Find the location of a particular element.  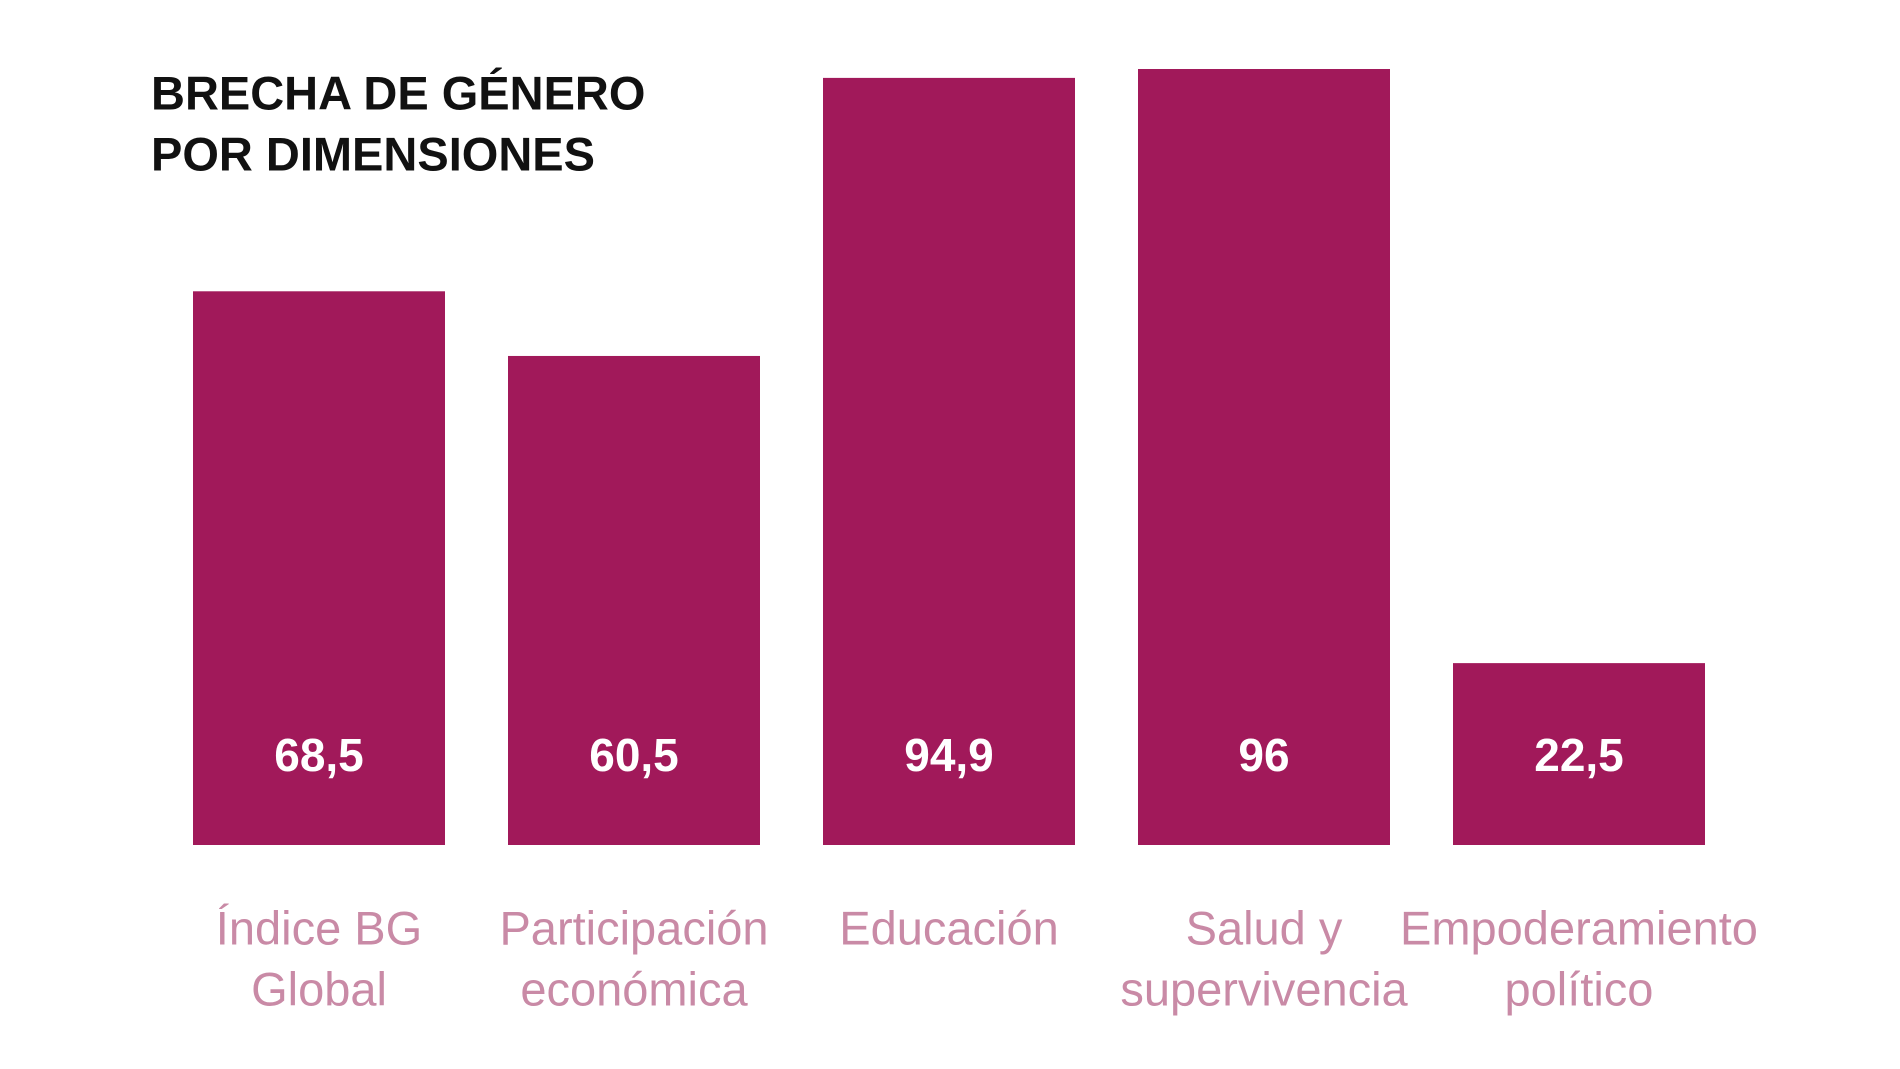

category-label: económica is located at coordinates (634, 988).